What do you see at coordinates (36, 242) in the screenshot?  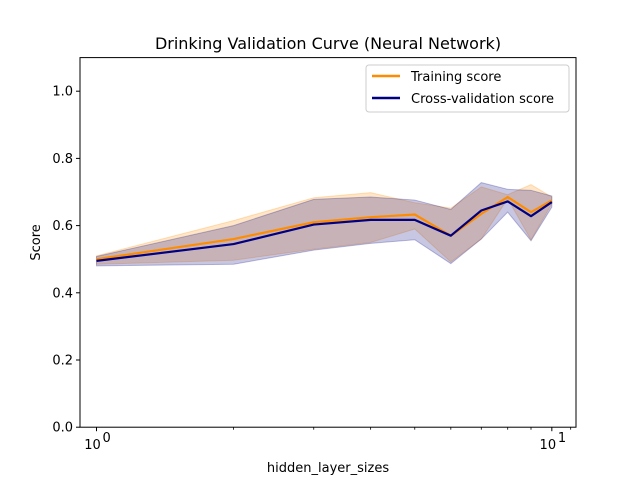 I see `y-axis-label: Score` at bounding box center [36, 242].